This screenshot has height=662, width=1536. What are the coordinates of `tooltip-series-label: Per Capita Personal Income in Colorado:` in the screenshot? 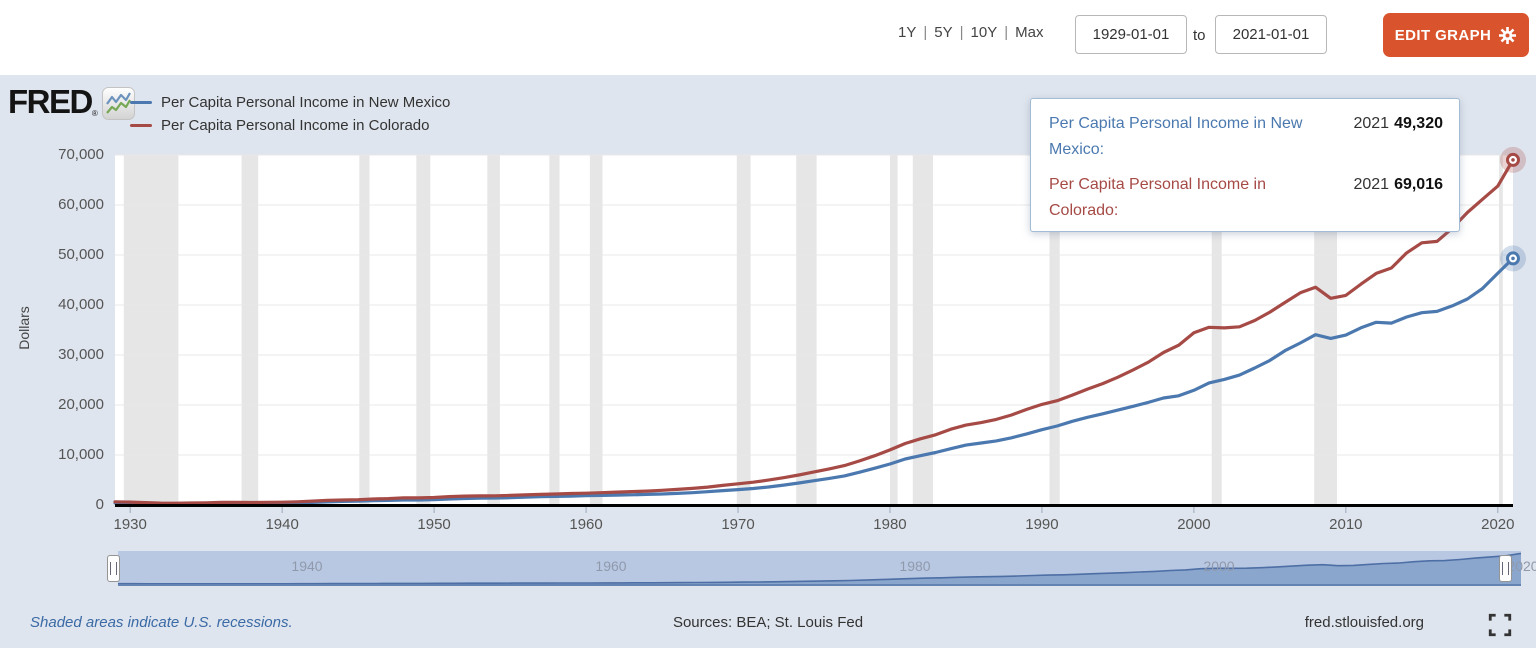 It's located at (1157, 197).